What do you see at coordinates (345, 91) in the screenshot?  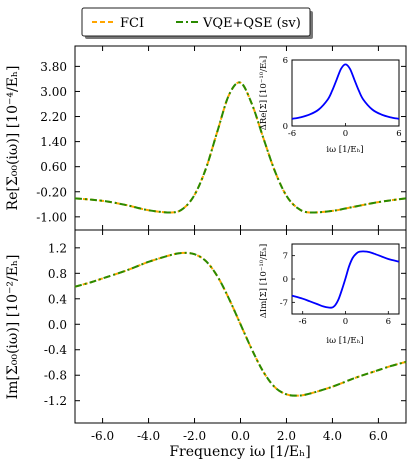 I see `top-inset-series` at bounding box center [345, 91].